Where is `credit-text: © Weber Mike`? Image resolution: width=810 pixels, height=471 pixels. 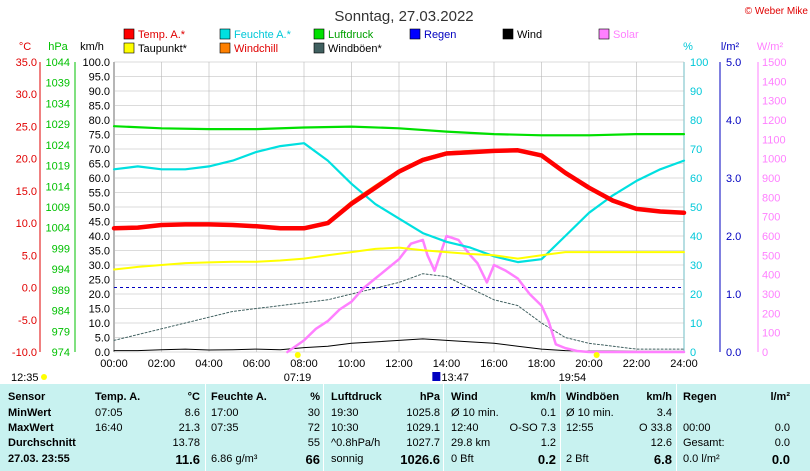
credit-text: © Weber Mike is located at coordinates (777, 11).